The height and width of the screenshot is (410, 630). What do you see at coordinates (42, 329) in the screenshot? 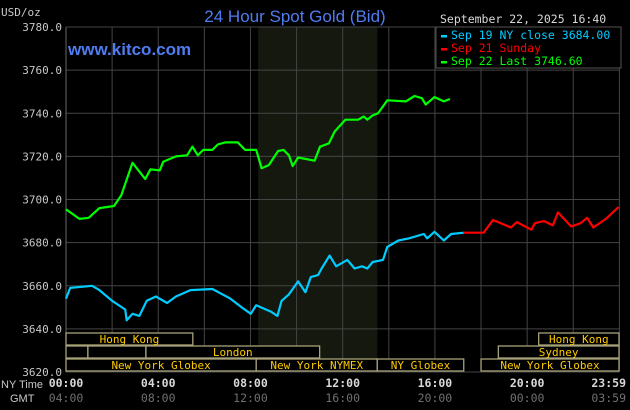
I see `y-tick-label: 3640.0` at bounding box center [42, 329].